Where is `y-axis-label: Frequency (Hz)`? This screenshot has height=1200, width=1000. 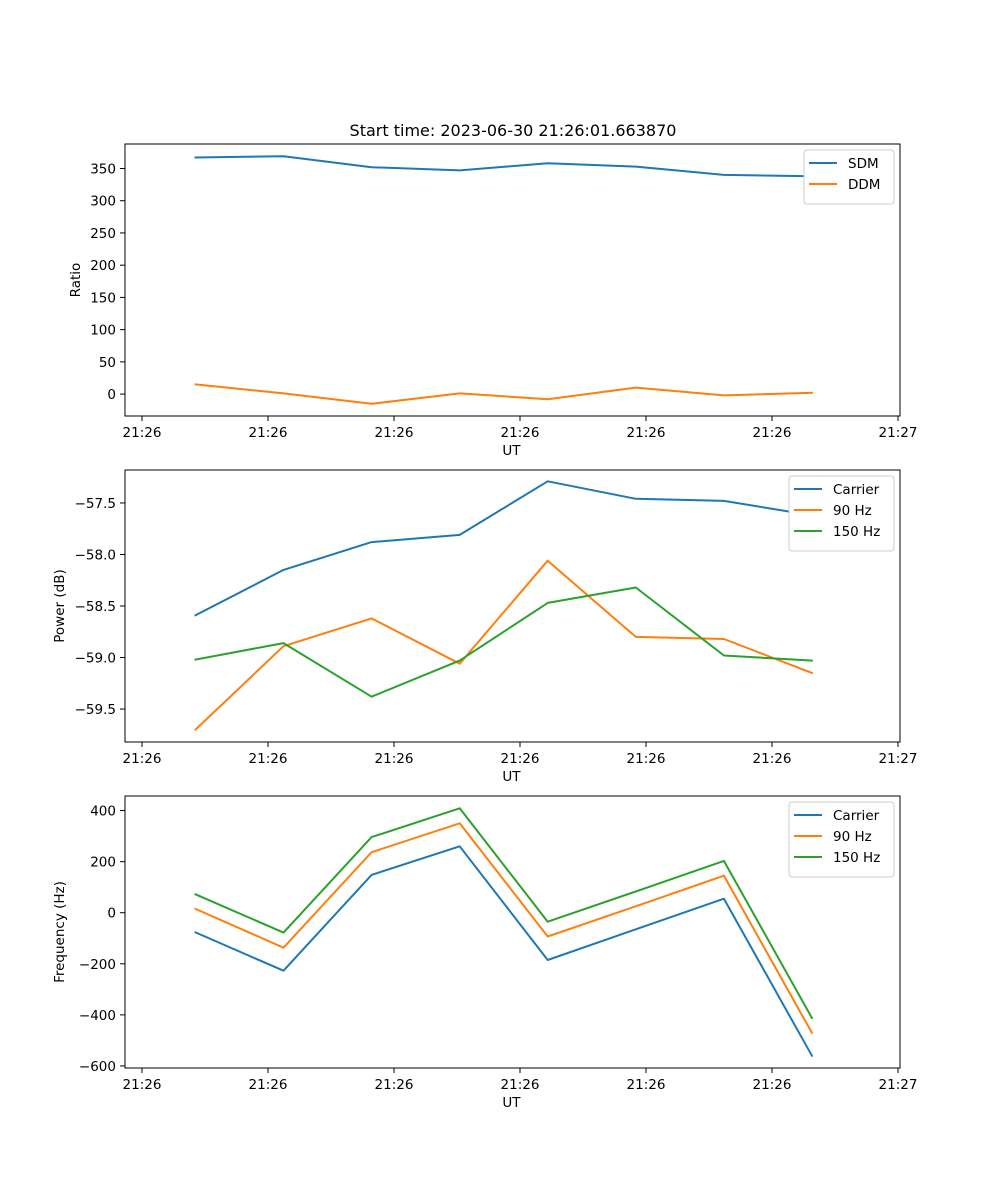 y-axis-label: Frequency (Hz) is located at coordinates (60, 932).